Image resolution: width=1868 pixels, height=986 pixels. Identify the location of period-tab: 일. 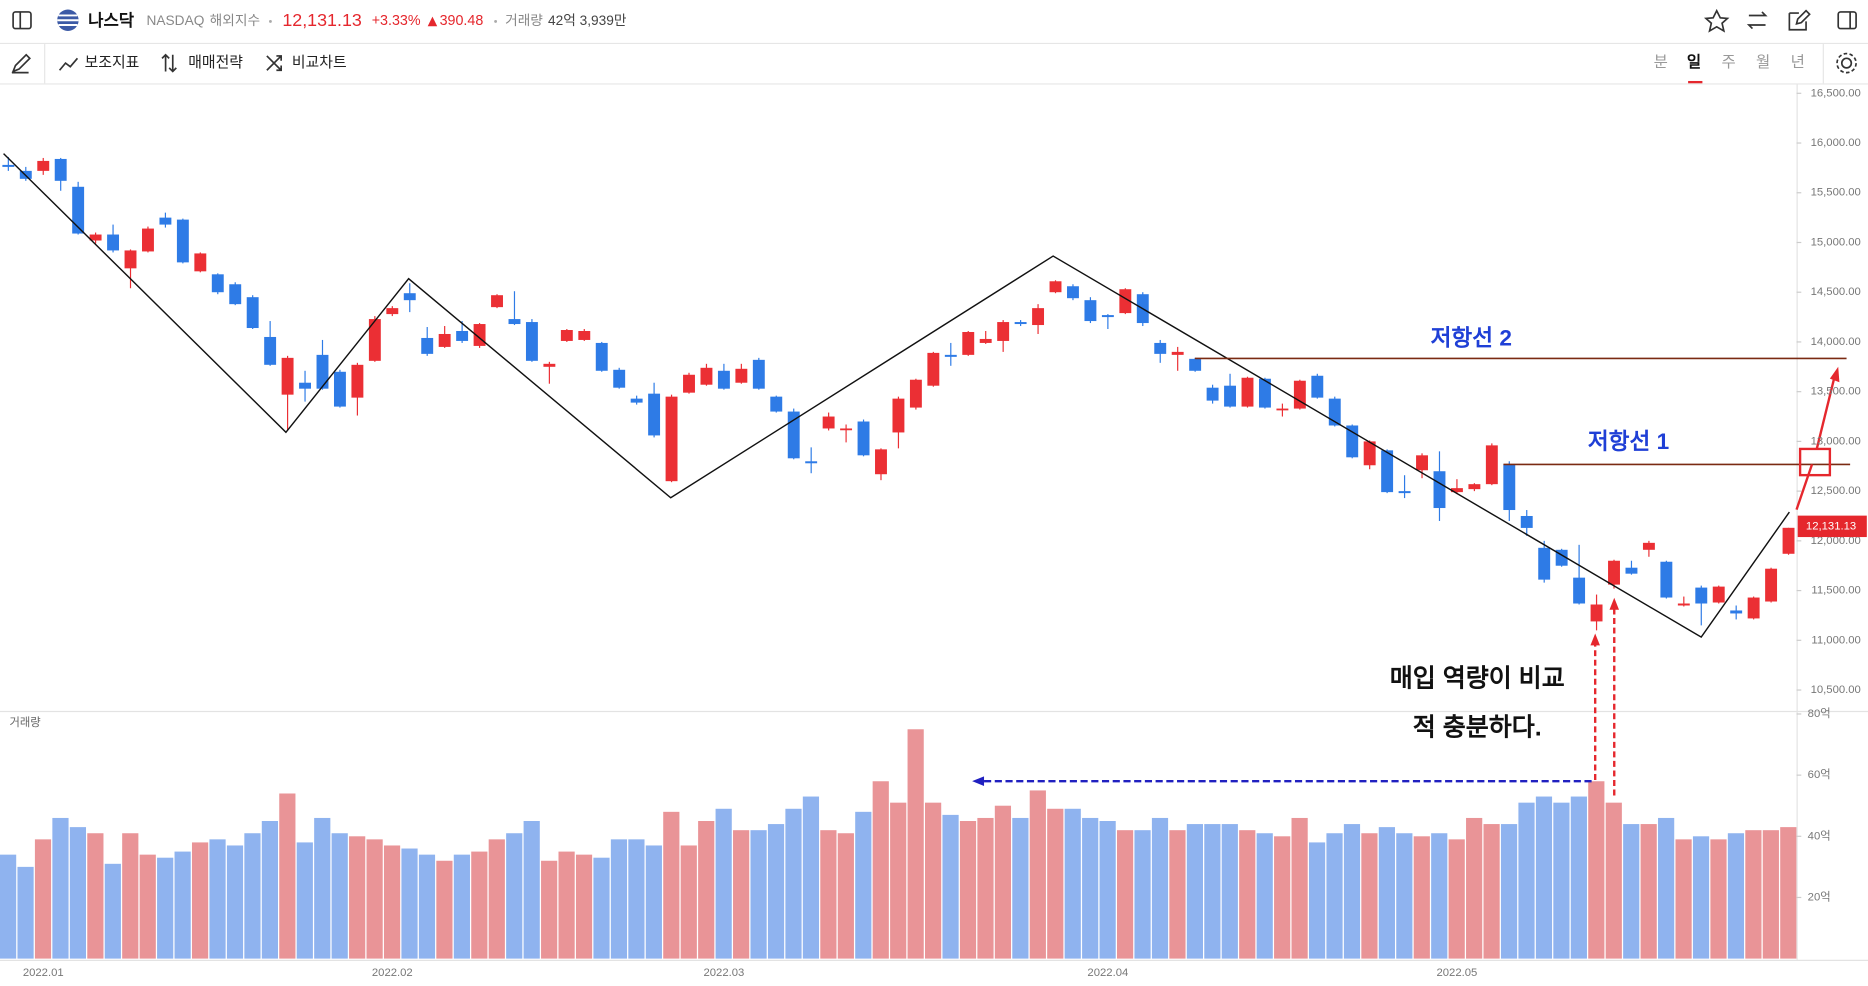
(1694, 62).